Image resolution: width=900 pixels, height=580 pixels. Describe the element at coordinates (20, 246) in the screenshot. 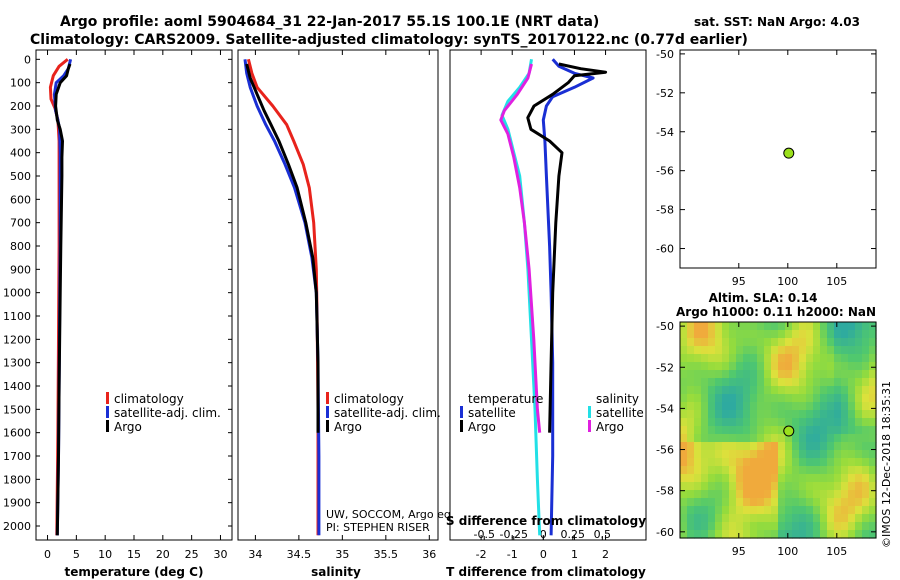

I see `depth-tick-800: 800` at that location.